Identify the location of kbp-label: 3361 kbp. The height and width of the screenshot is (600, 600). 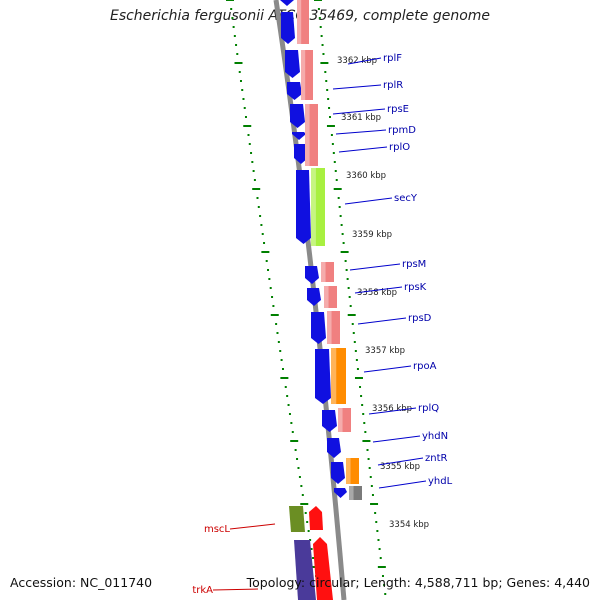
(361, 118).